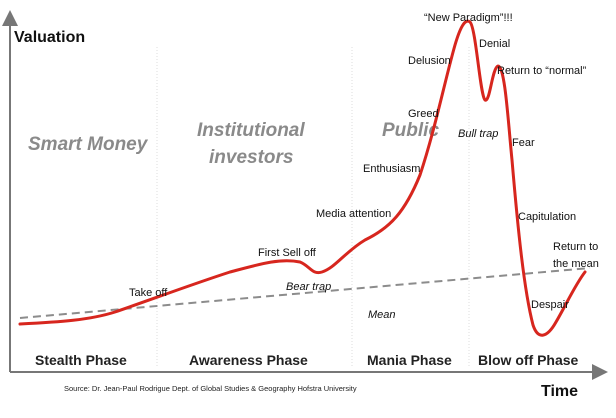 Image resolution: width=616 pixels, height=418 pixels. I want to click on label-first-sell-off: First Sell off, so click(287, 253).